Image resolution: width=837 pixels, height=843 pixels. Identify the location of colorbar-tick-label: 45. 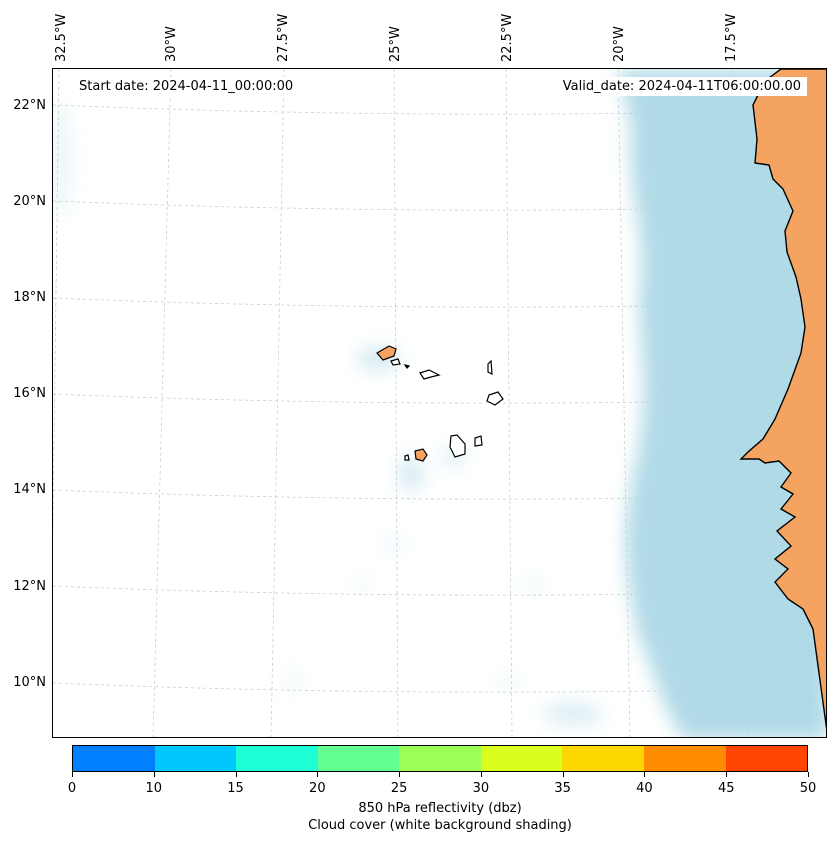
(726, 788).